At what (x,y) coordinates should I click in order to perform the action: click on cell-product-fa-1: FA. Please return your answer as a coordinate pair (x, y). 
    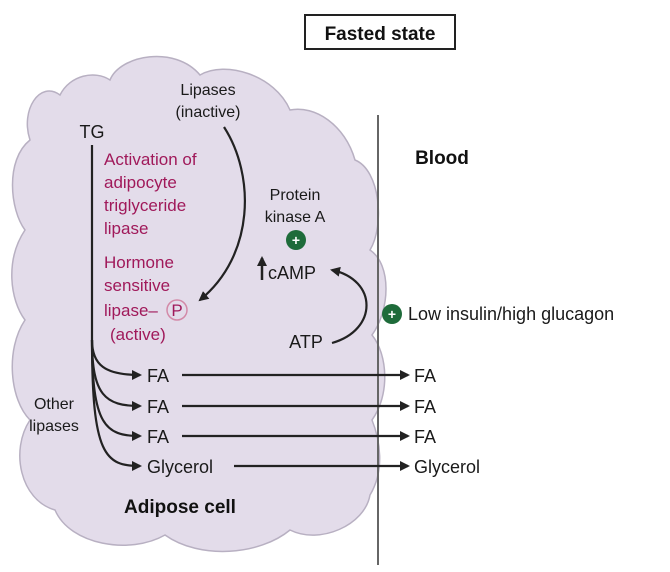
    Looking at the image, I should click on (158, 376).